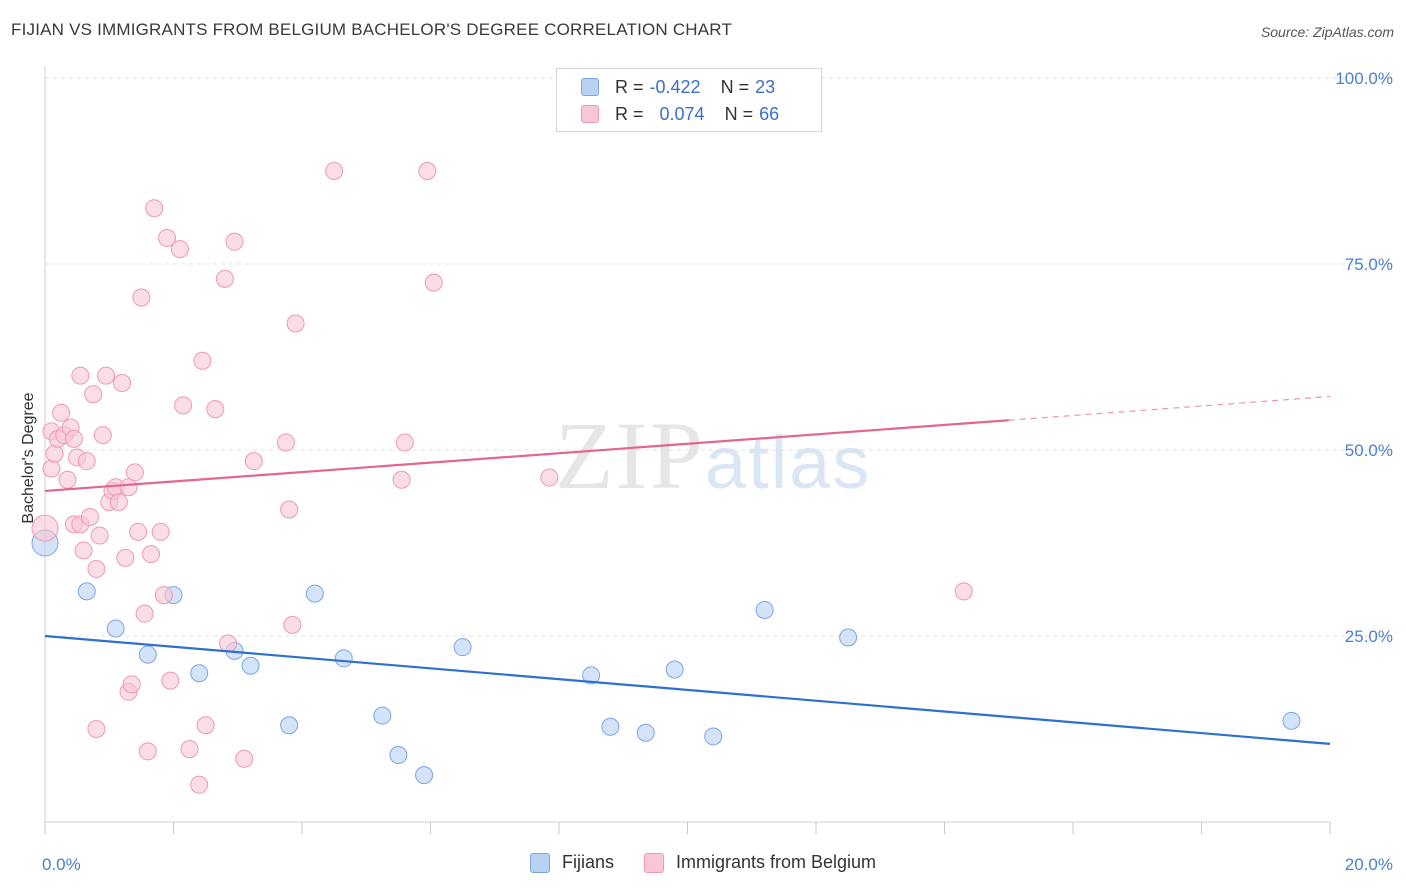  What do you see at coordinates (630, 455) in the screenshot?
I see `watermark-zip: ZIP` at bounding box center [630, 455].